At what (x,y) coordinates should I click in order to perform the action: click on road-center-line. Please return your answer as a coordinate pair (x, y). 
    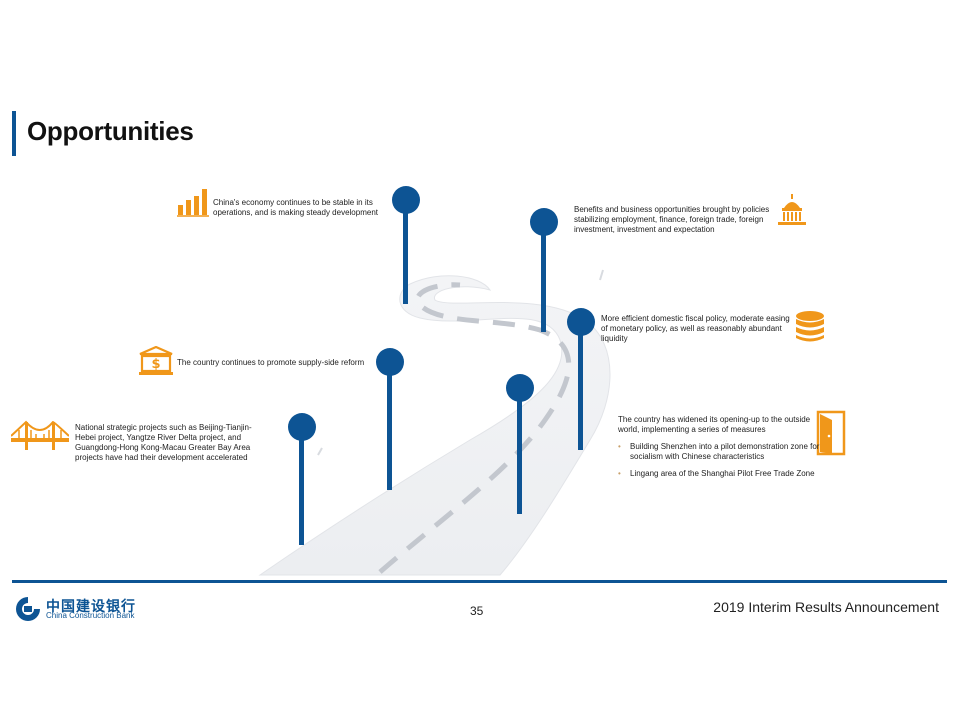
    Looking at the image, I should click on (475, 428).